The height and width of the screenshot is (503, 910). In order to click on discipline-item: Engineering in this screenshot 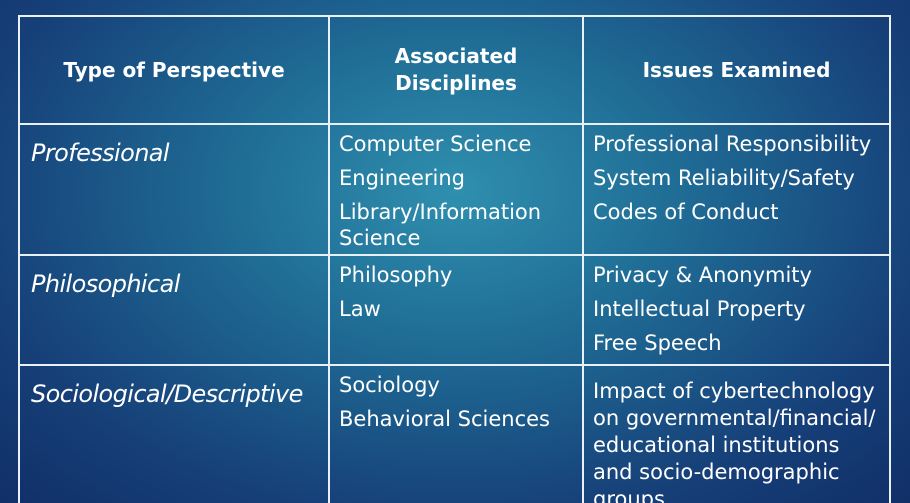, I will do `click(402, 178)`.